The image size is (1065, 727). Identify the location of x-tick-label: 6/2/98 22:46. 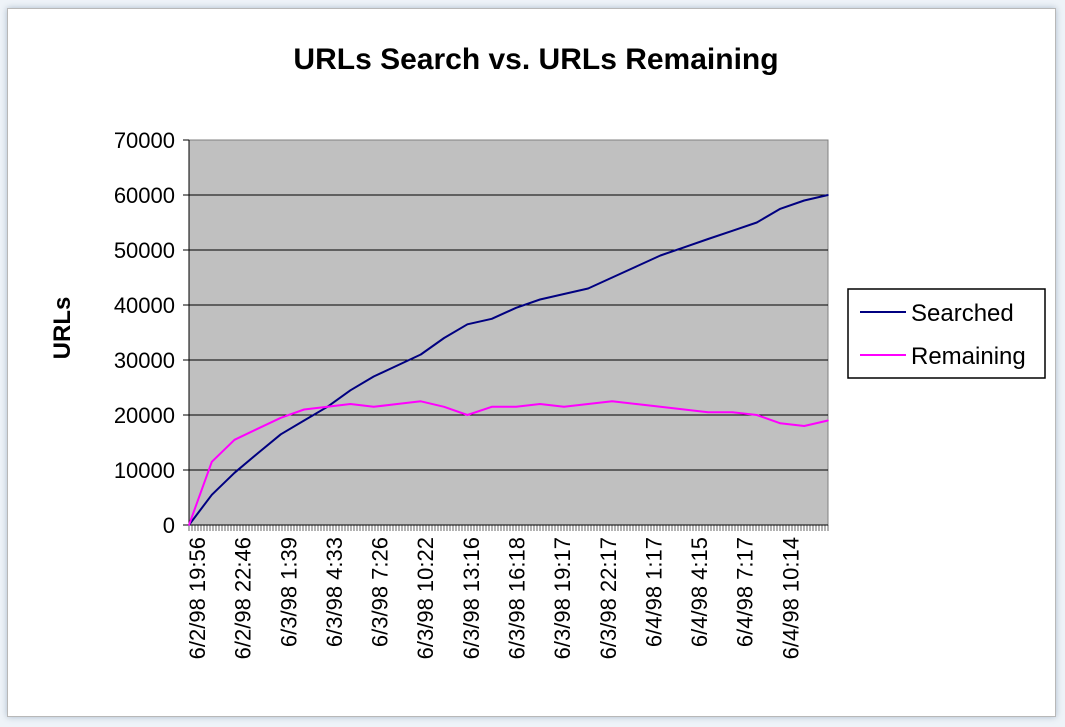
(243, 598).